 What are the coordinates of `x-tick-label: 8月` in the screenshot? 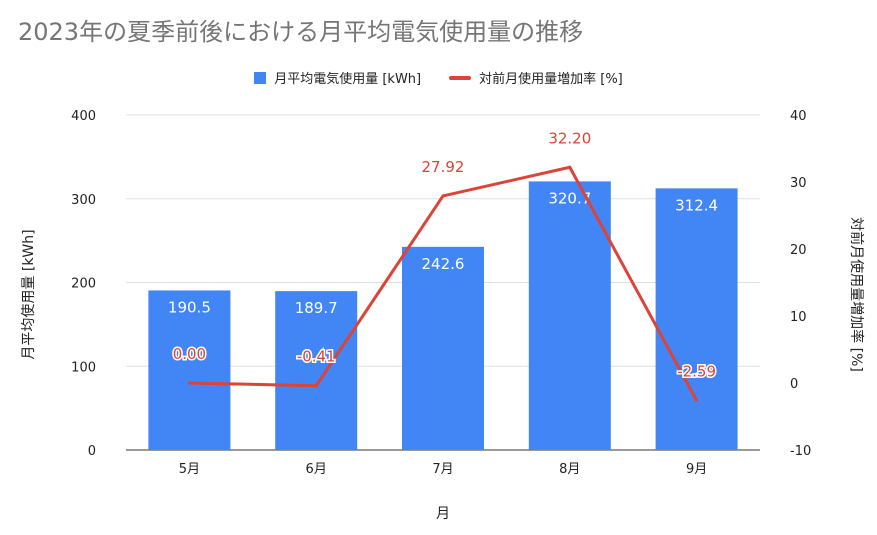 It's located at (569, 469).